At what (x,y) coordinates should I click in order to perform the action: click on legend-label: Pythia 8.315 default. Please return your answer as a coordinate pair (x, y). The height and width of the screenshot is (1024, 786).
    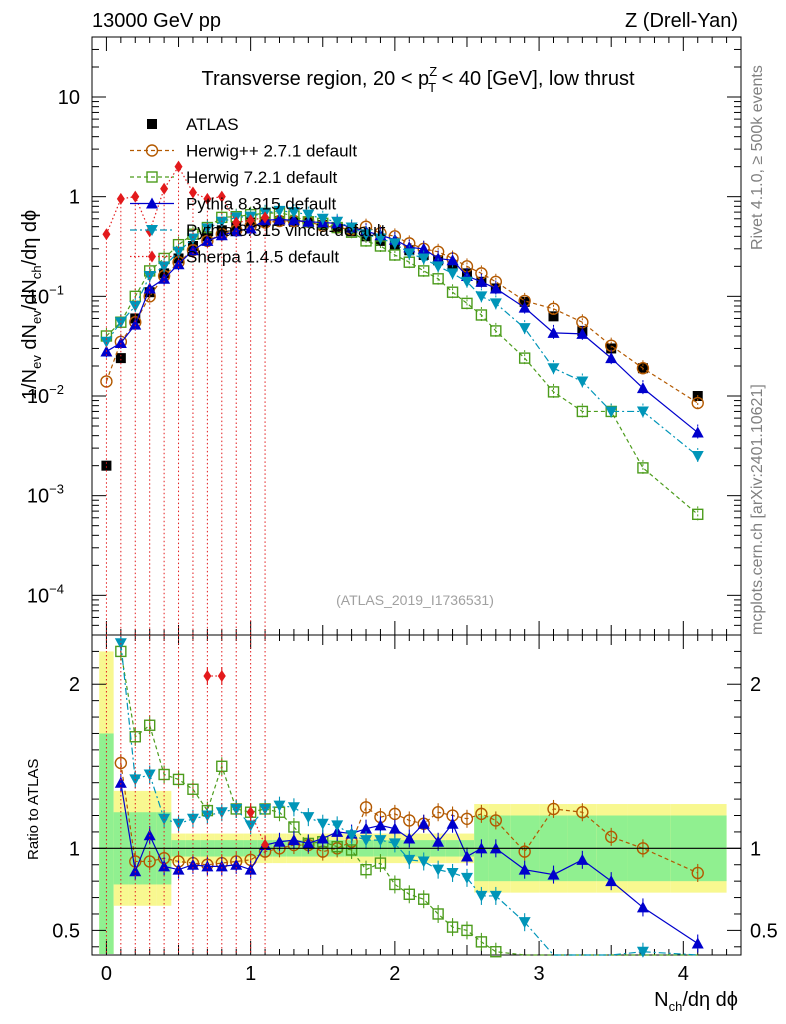
    Looking at the image, I should click on (261, 204).